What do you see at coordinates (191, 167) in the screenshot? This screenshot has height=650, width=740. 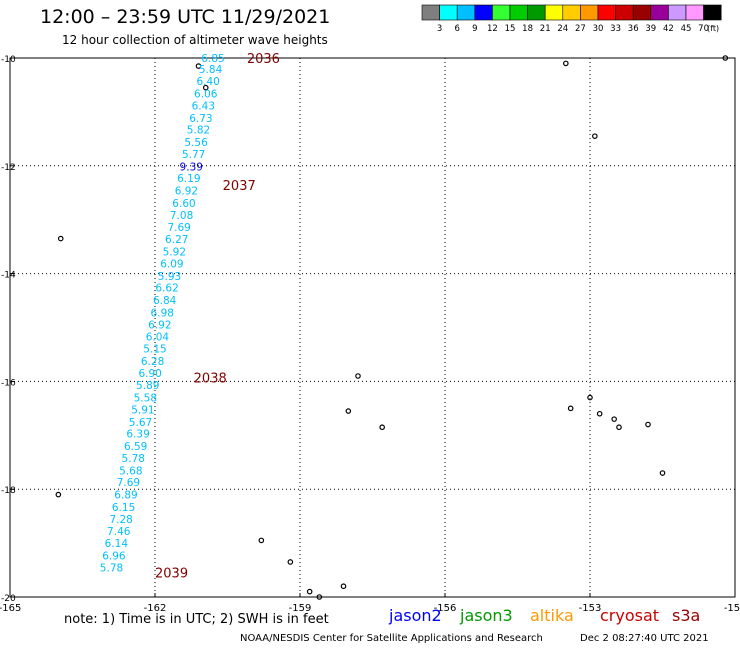 I see `wave-height-value: 9.39` at bounding box center [191, 167].